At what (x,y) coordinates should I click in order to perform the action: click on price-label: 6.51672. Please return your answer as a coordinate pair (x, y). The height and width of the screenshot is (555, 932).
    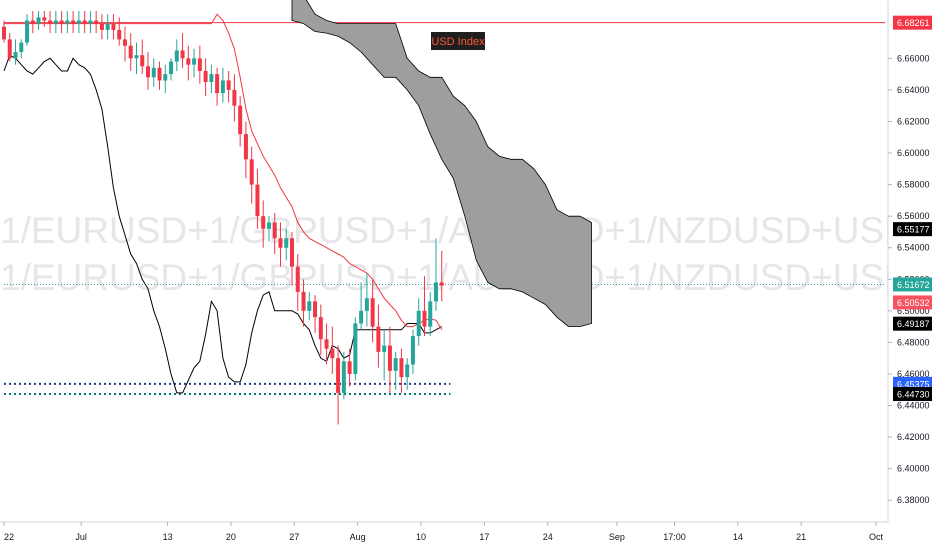
    Looking at the image, I should click on (913, 285).